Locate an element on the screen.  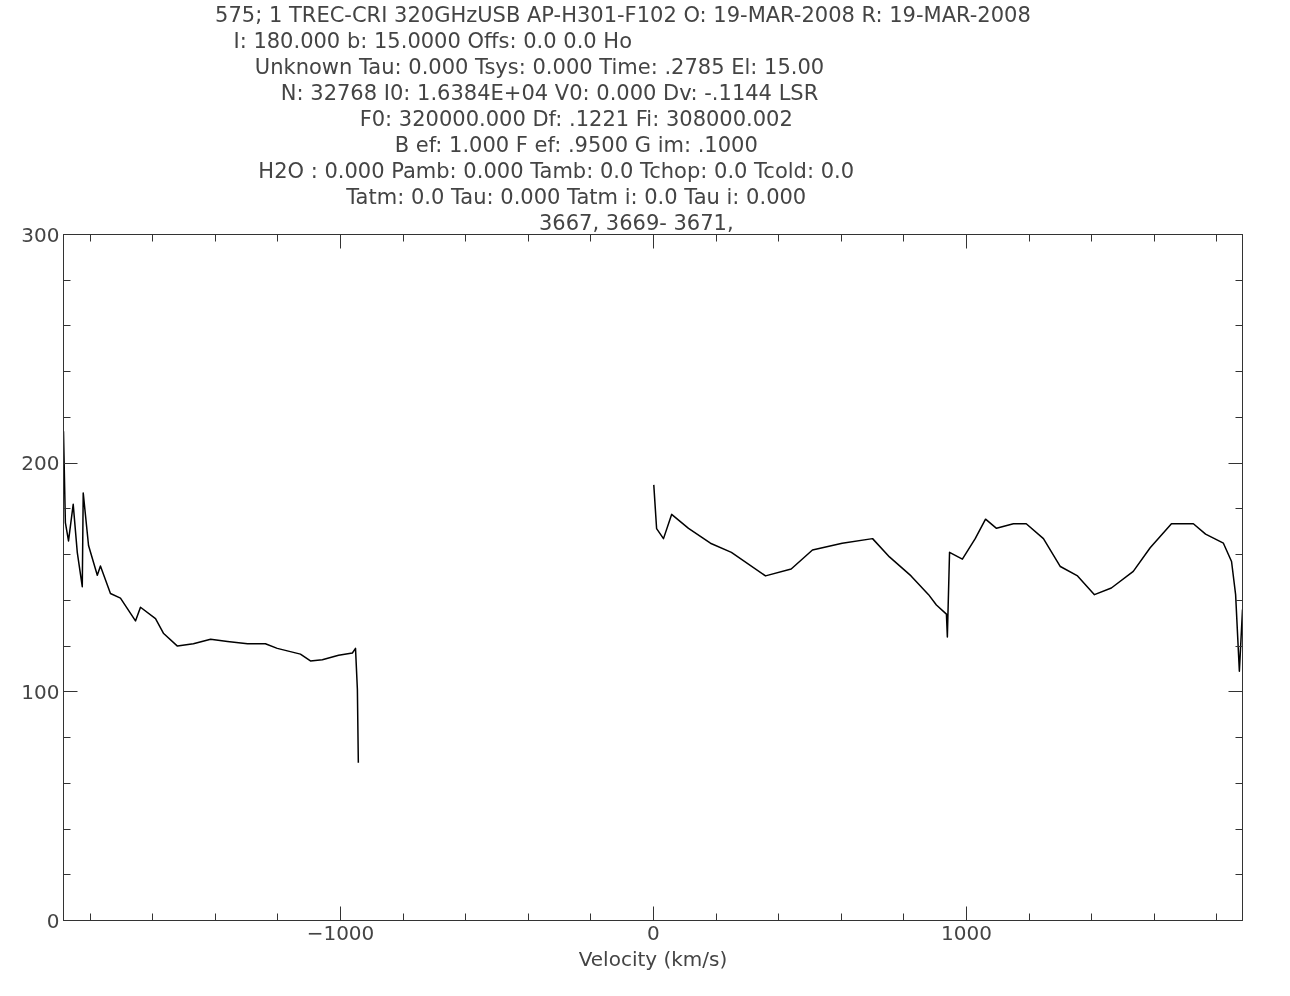
x-tick-label: 1000 is located at coordinates (966, 932).